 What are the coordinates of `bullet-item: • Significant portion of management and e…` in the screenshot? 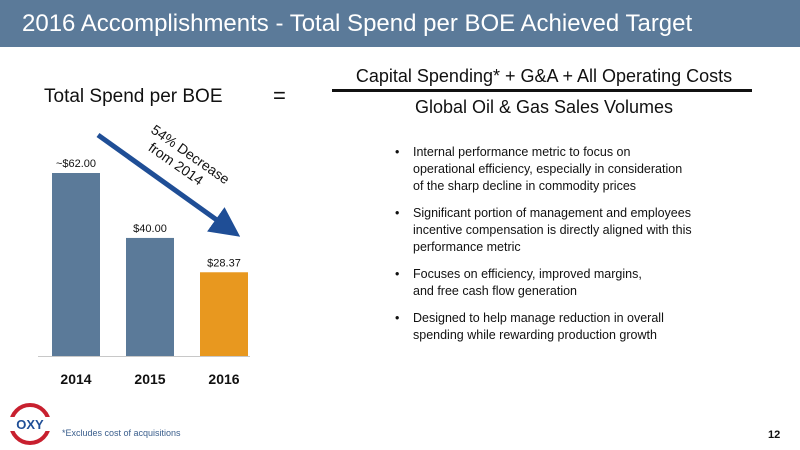 It's located at (585, 230).